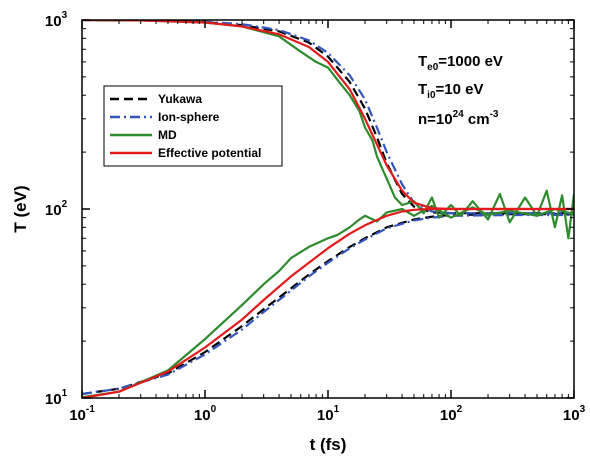 The width and height of the screenshot is (590, 461). What do you see at coordinates (193, 126) in the screenshot?
I see `legend: Yukawa Ion-sphere MD Effective potential` at bounding box center [193, 126].